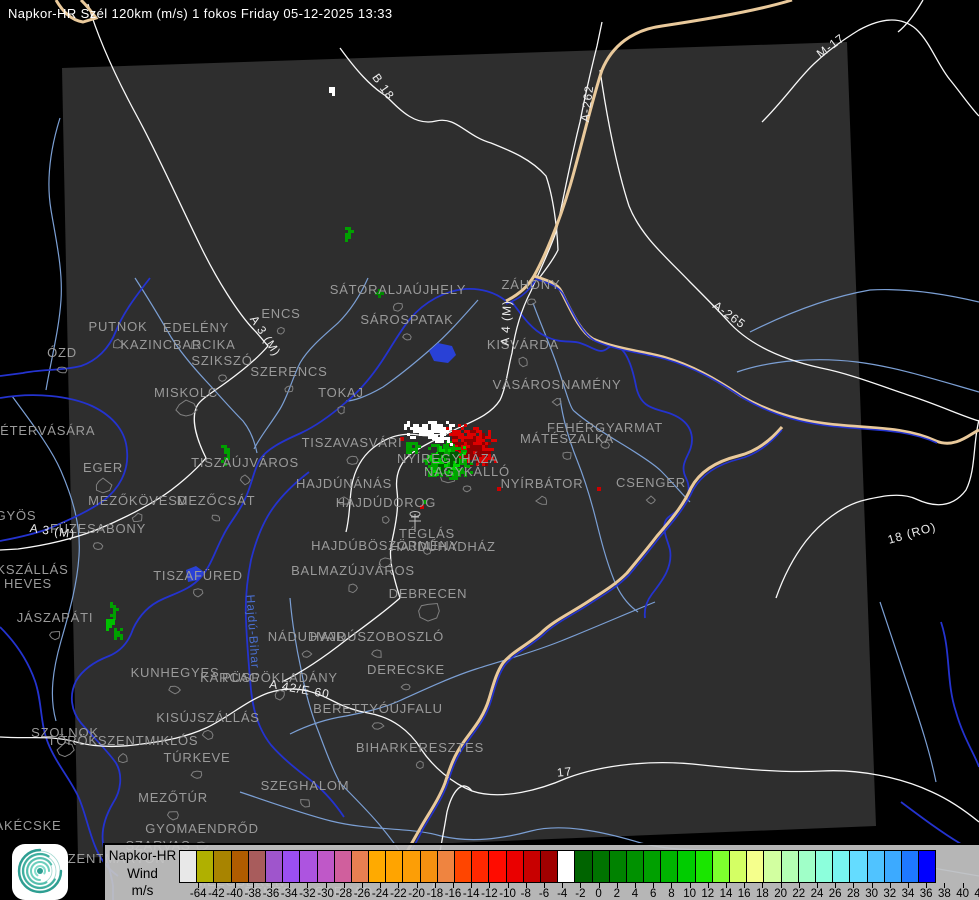 Image resolution: width=979 pixels, height=900 pixels. What do you see at coordinates (378, 708) in the screenshot?
I see `city-label: BERETTYÓÚJFALU` at bounding box center [378, 708].